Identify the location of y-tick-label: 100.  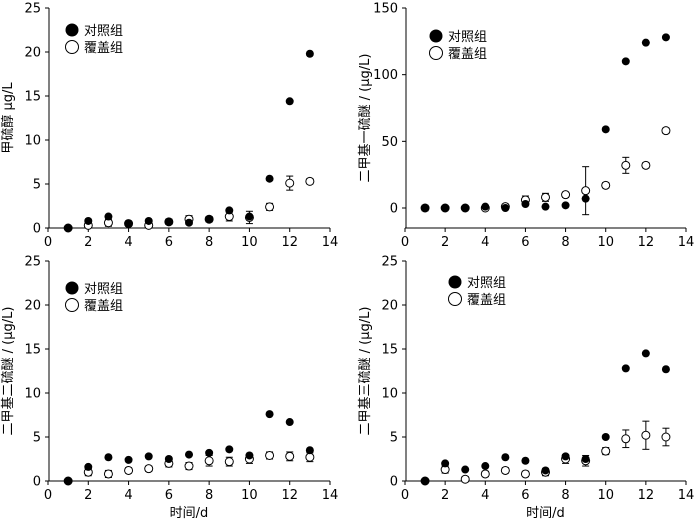
(385, 75).